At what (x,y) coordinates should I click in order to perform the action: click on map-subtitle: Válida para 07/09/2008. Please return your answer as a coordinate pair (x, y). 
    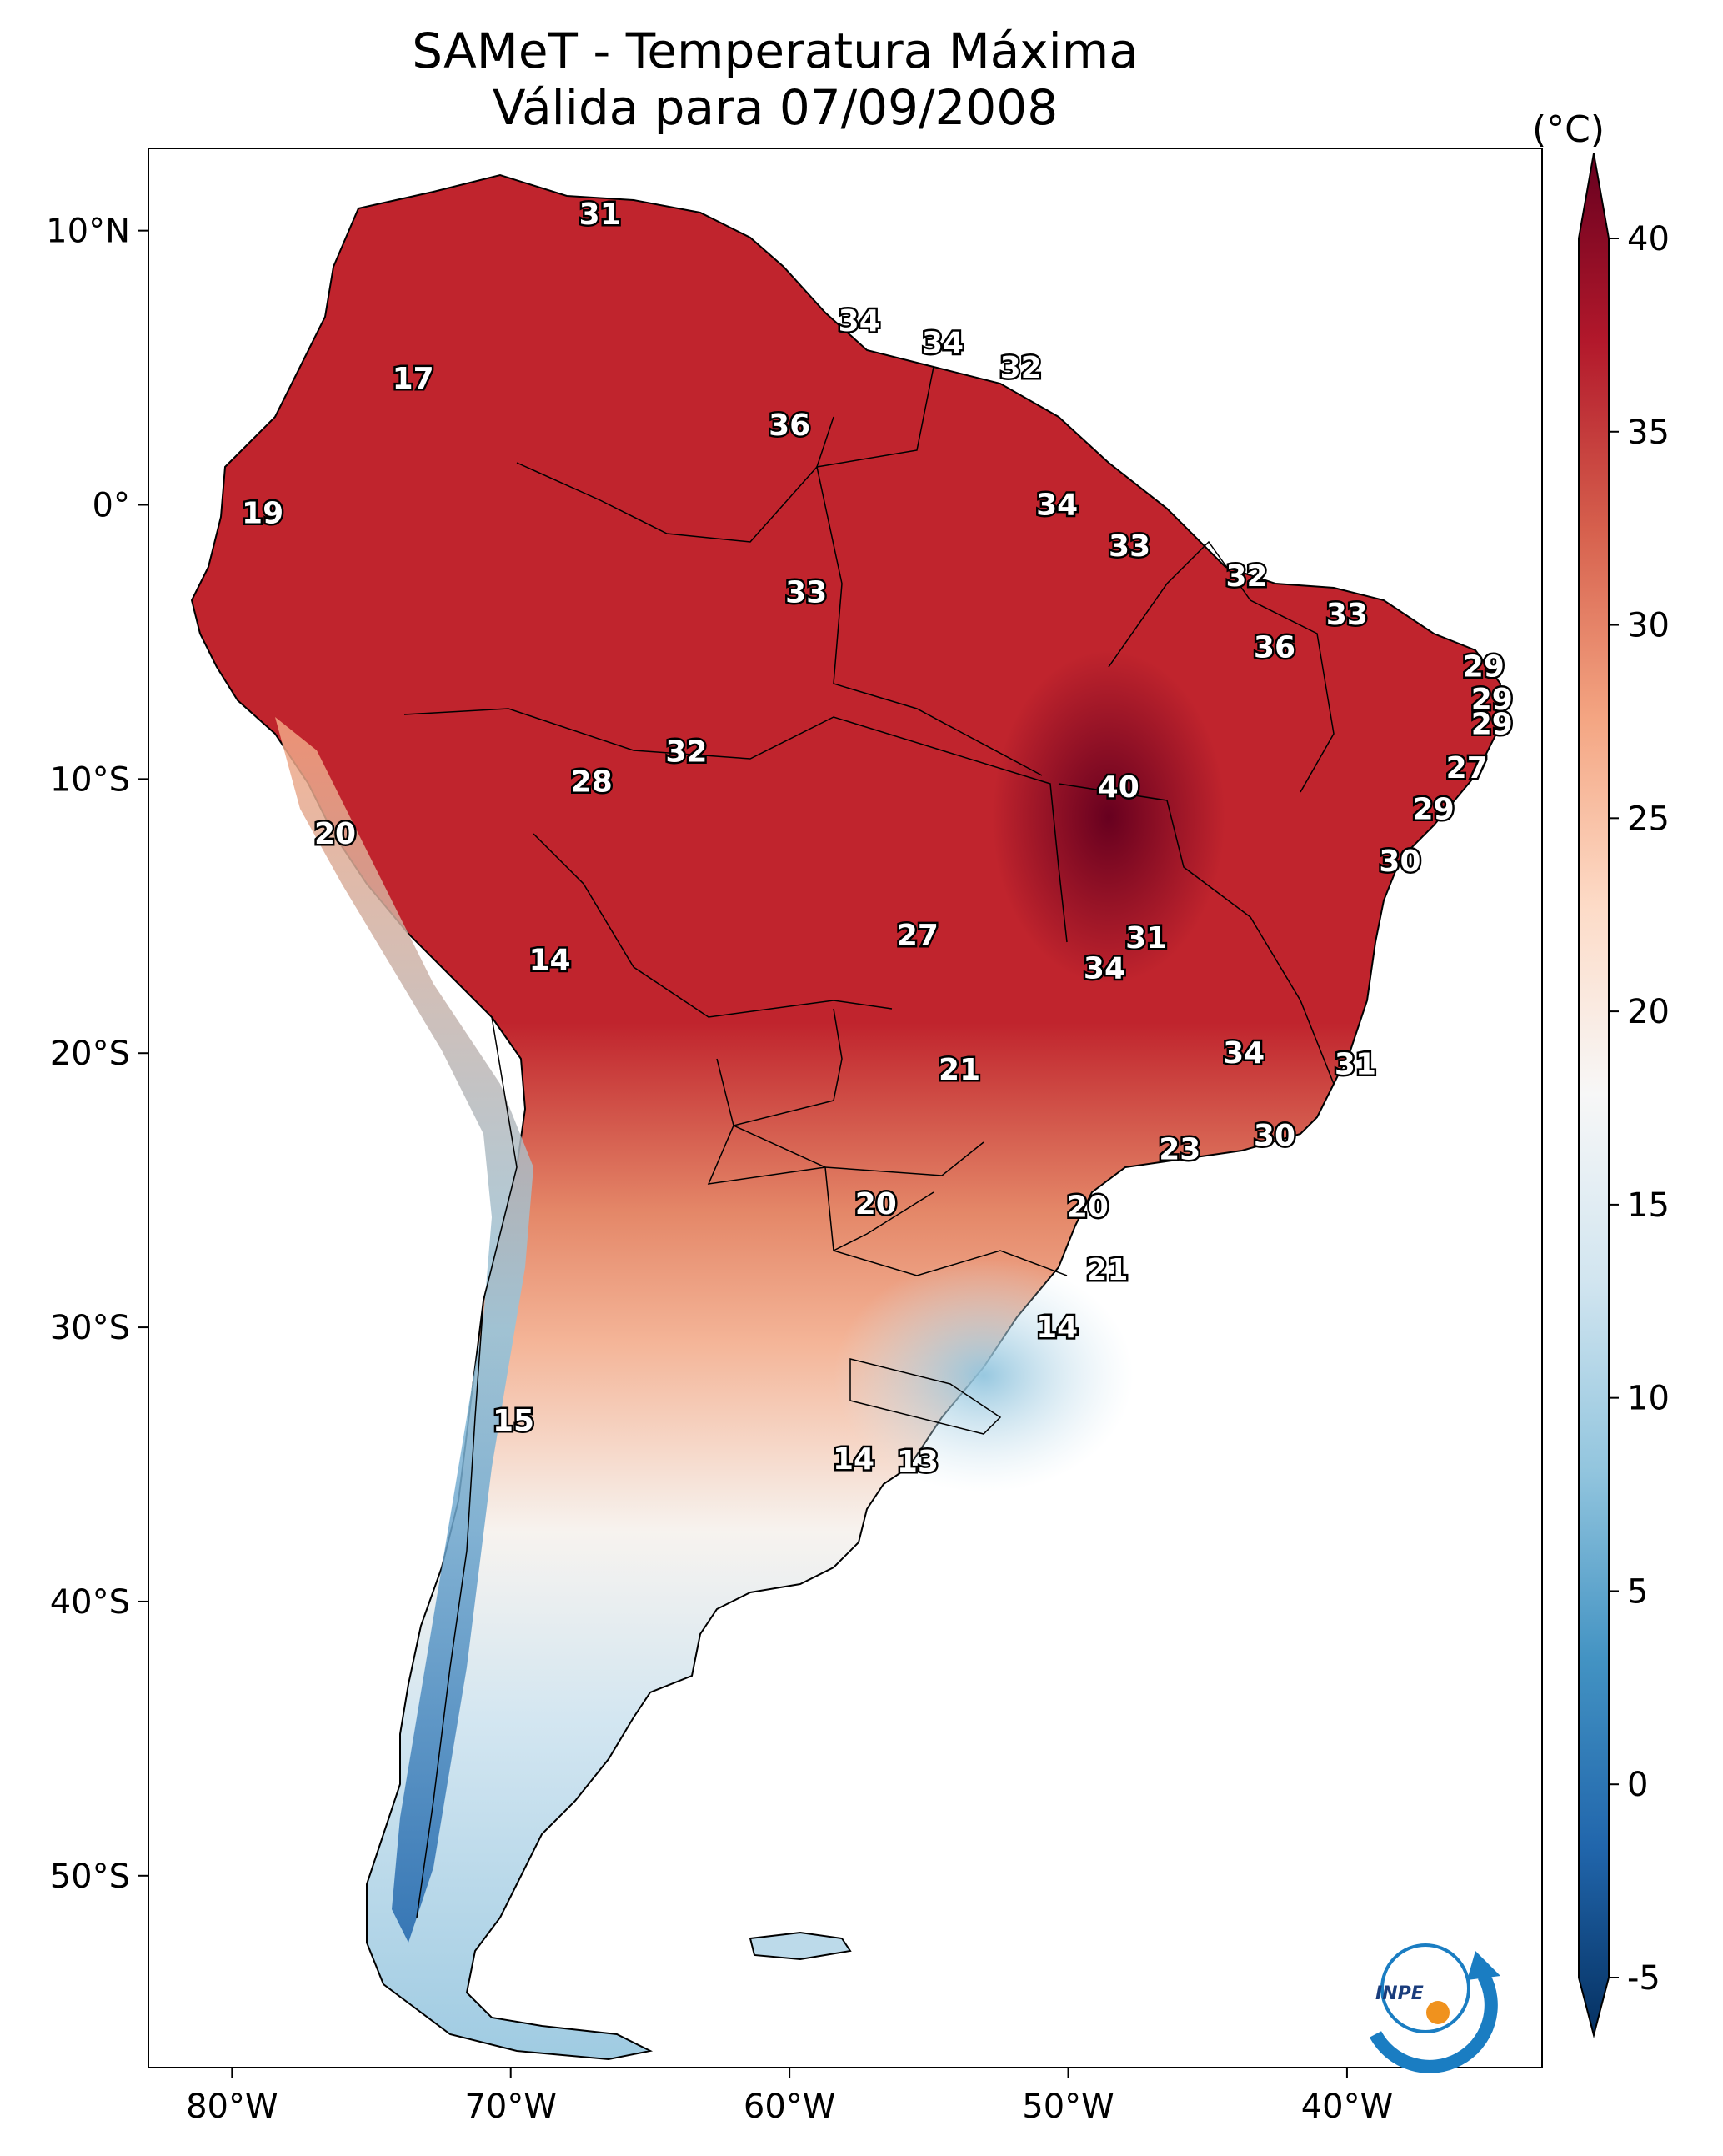
    Looking at the image, I should click on (775, 108).